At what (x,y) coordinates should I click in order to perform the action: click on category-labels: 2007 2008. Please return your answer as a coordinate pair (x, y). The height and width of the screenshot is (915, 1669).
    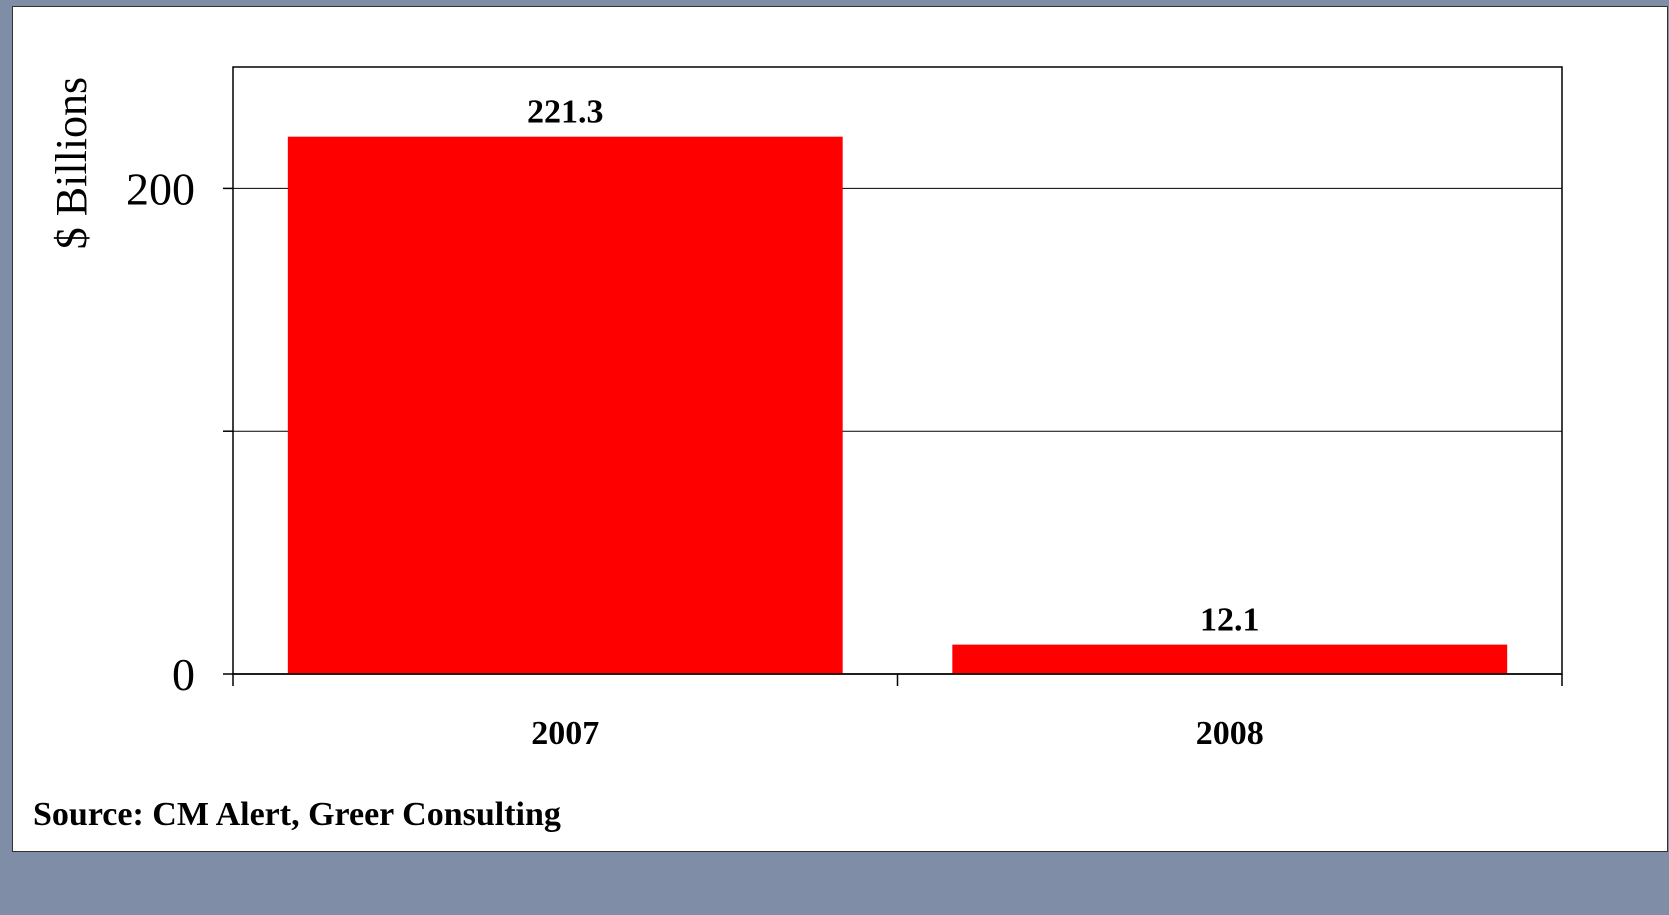
    Looking at the image, I should click on (897, 733).